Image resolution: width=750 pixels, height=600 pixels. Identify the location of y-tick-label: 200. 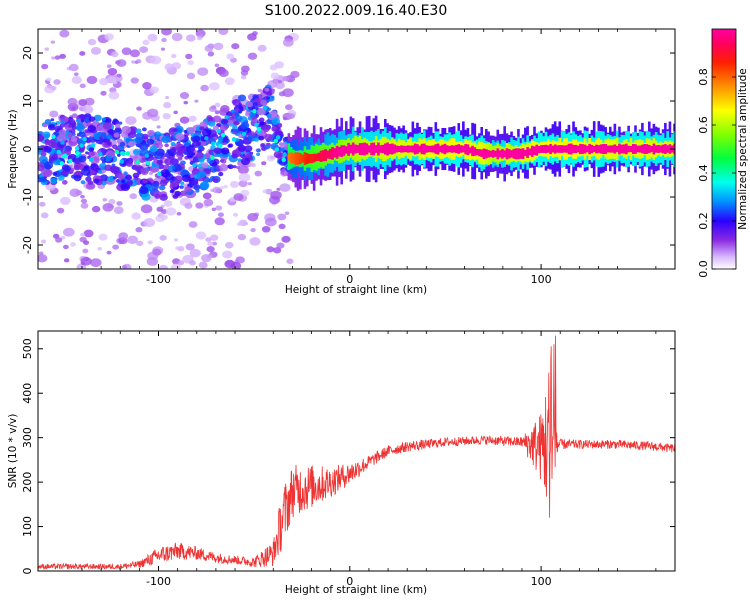
(27, 482).